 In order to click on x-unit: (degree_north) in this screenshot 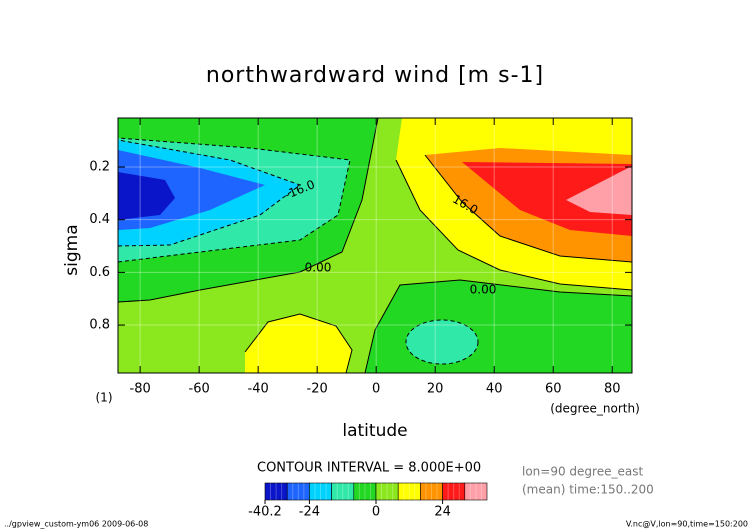, I will do `click(595, 409)`.